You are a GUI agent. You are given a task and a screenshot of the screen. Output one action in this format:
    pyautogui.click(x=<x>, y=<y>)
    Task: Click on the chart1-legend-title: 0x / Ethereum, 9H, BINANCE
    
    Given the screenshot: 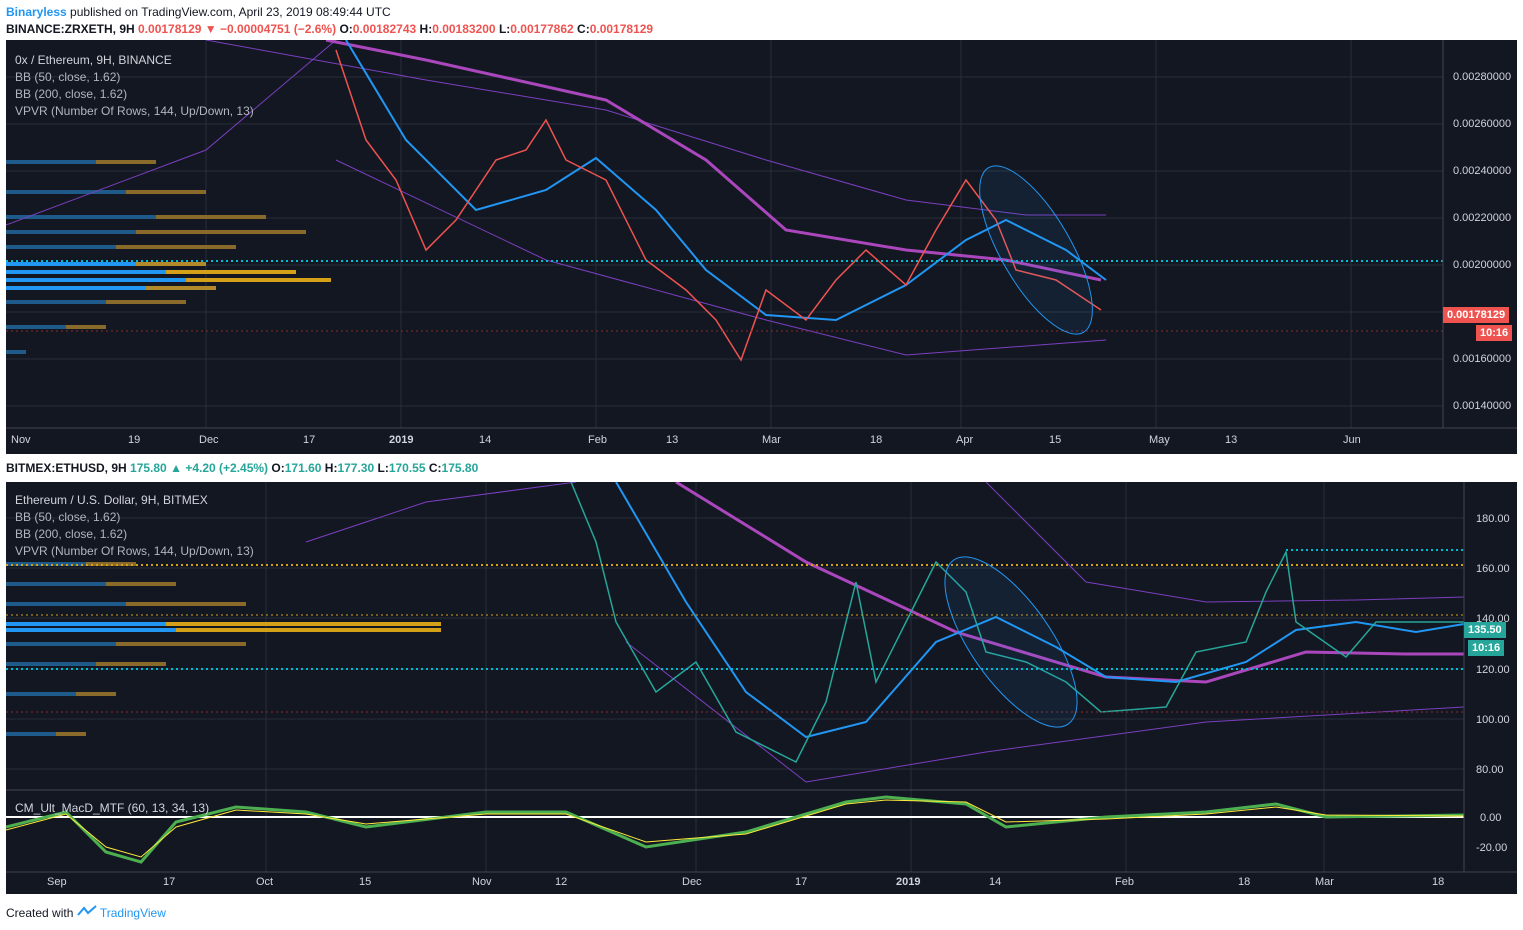 What is the action you would take?
    pyautogui.click(x=93, y=60)
    